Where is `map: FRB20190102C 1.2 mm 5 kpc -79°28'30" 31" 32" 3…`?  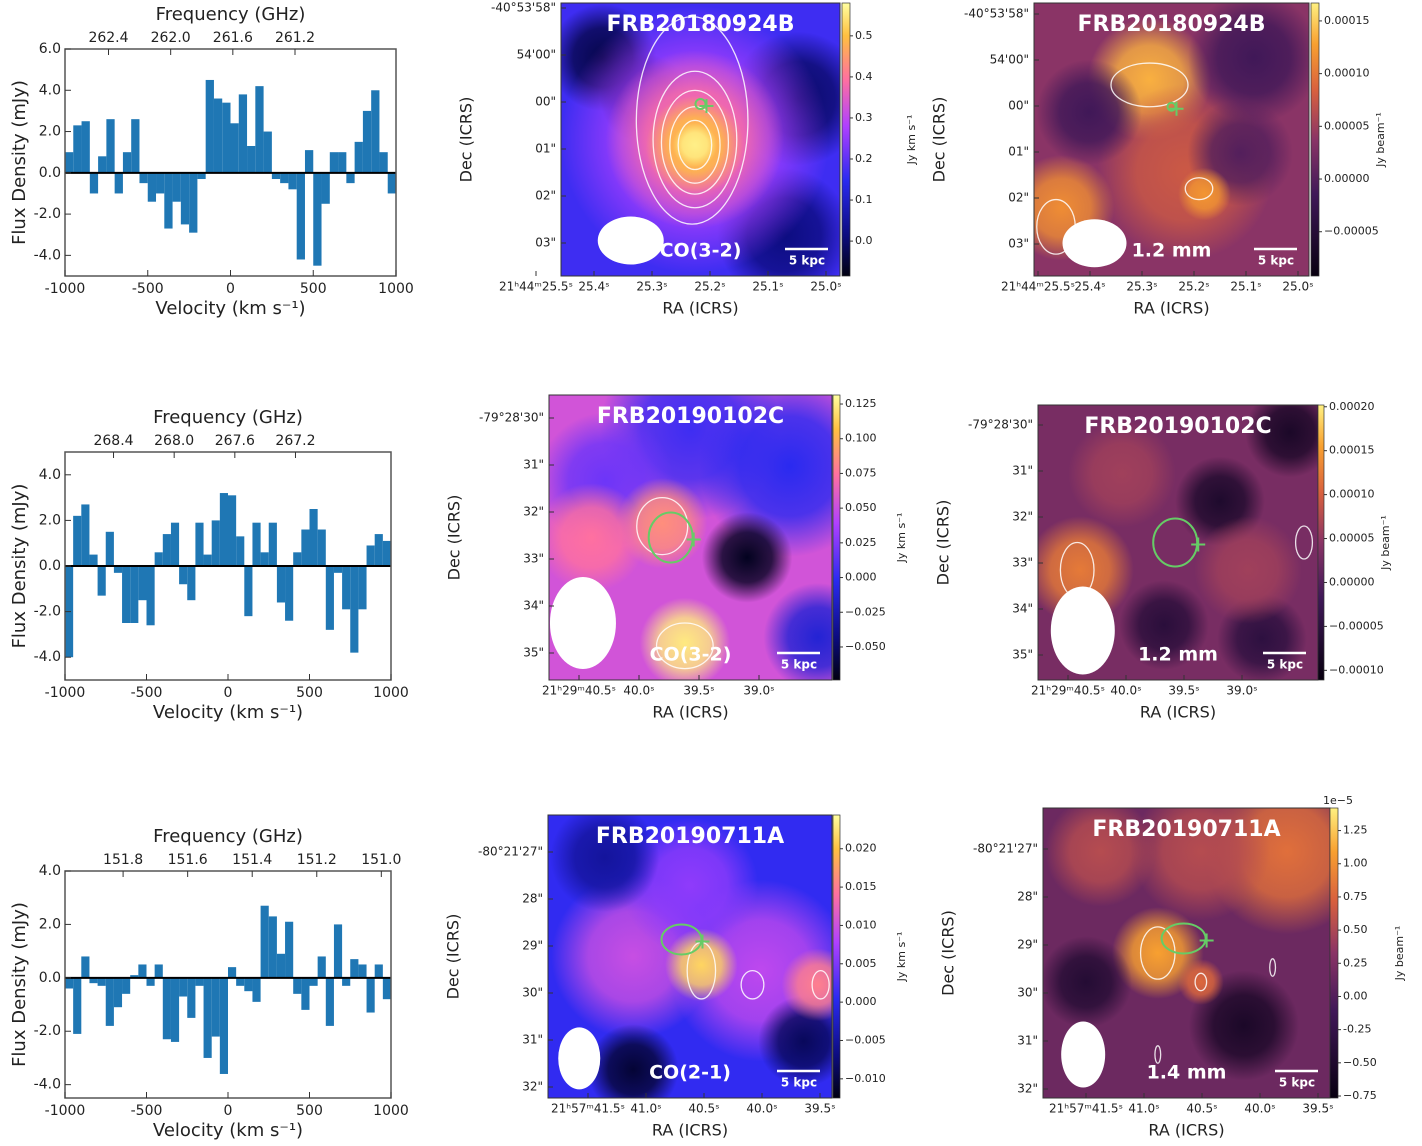
map: FRB20190102C 1.2 mm 5 kpc -79°28'30" 31" 32" 3… is located at coordinates (1163, 561).